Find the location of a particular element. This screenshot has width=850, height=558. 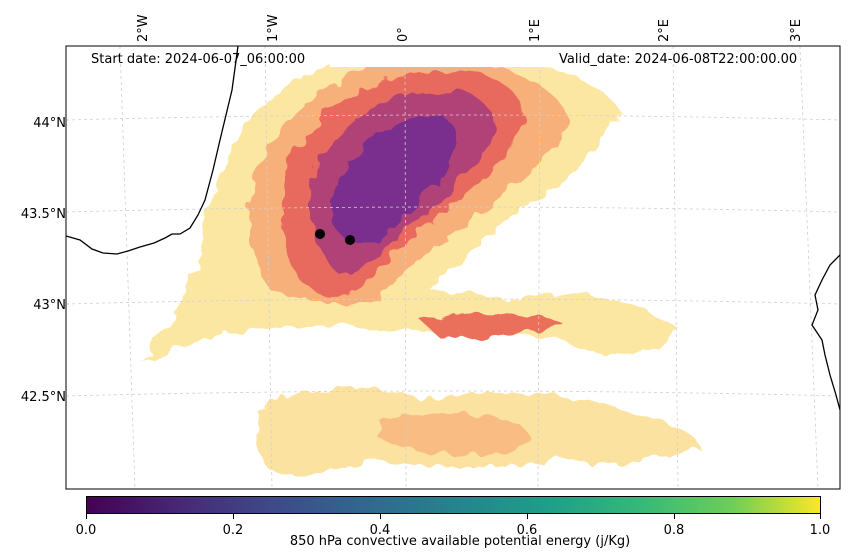

cape-contour-mid-south is located at coordinates (454, 434).